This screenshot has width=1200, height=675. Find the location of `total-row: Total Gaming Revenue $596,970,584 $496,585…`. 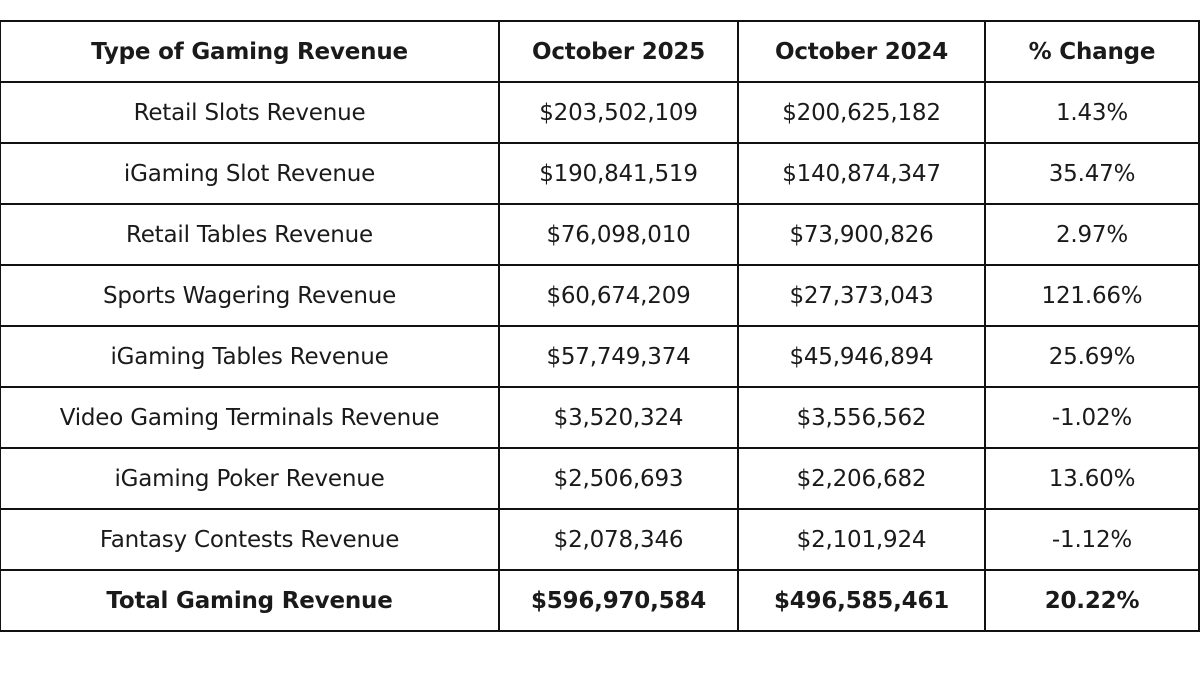

total-row: Total Gaming Revenue $596,970,584 $496,585… is located at coordinates (600, 600).